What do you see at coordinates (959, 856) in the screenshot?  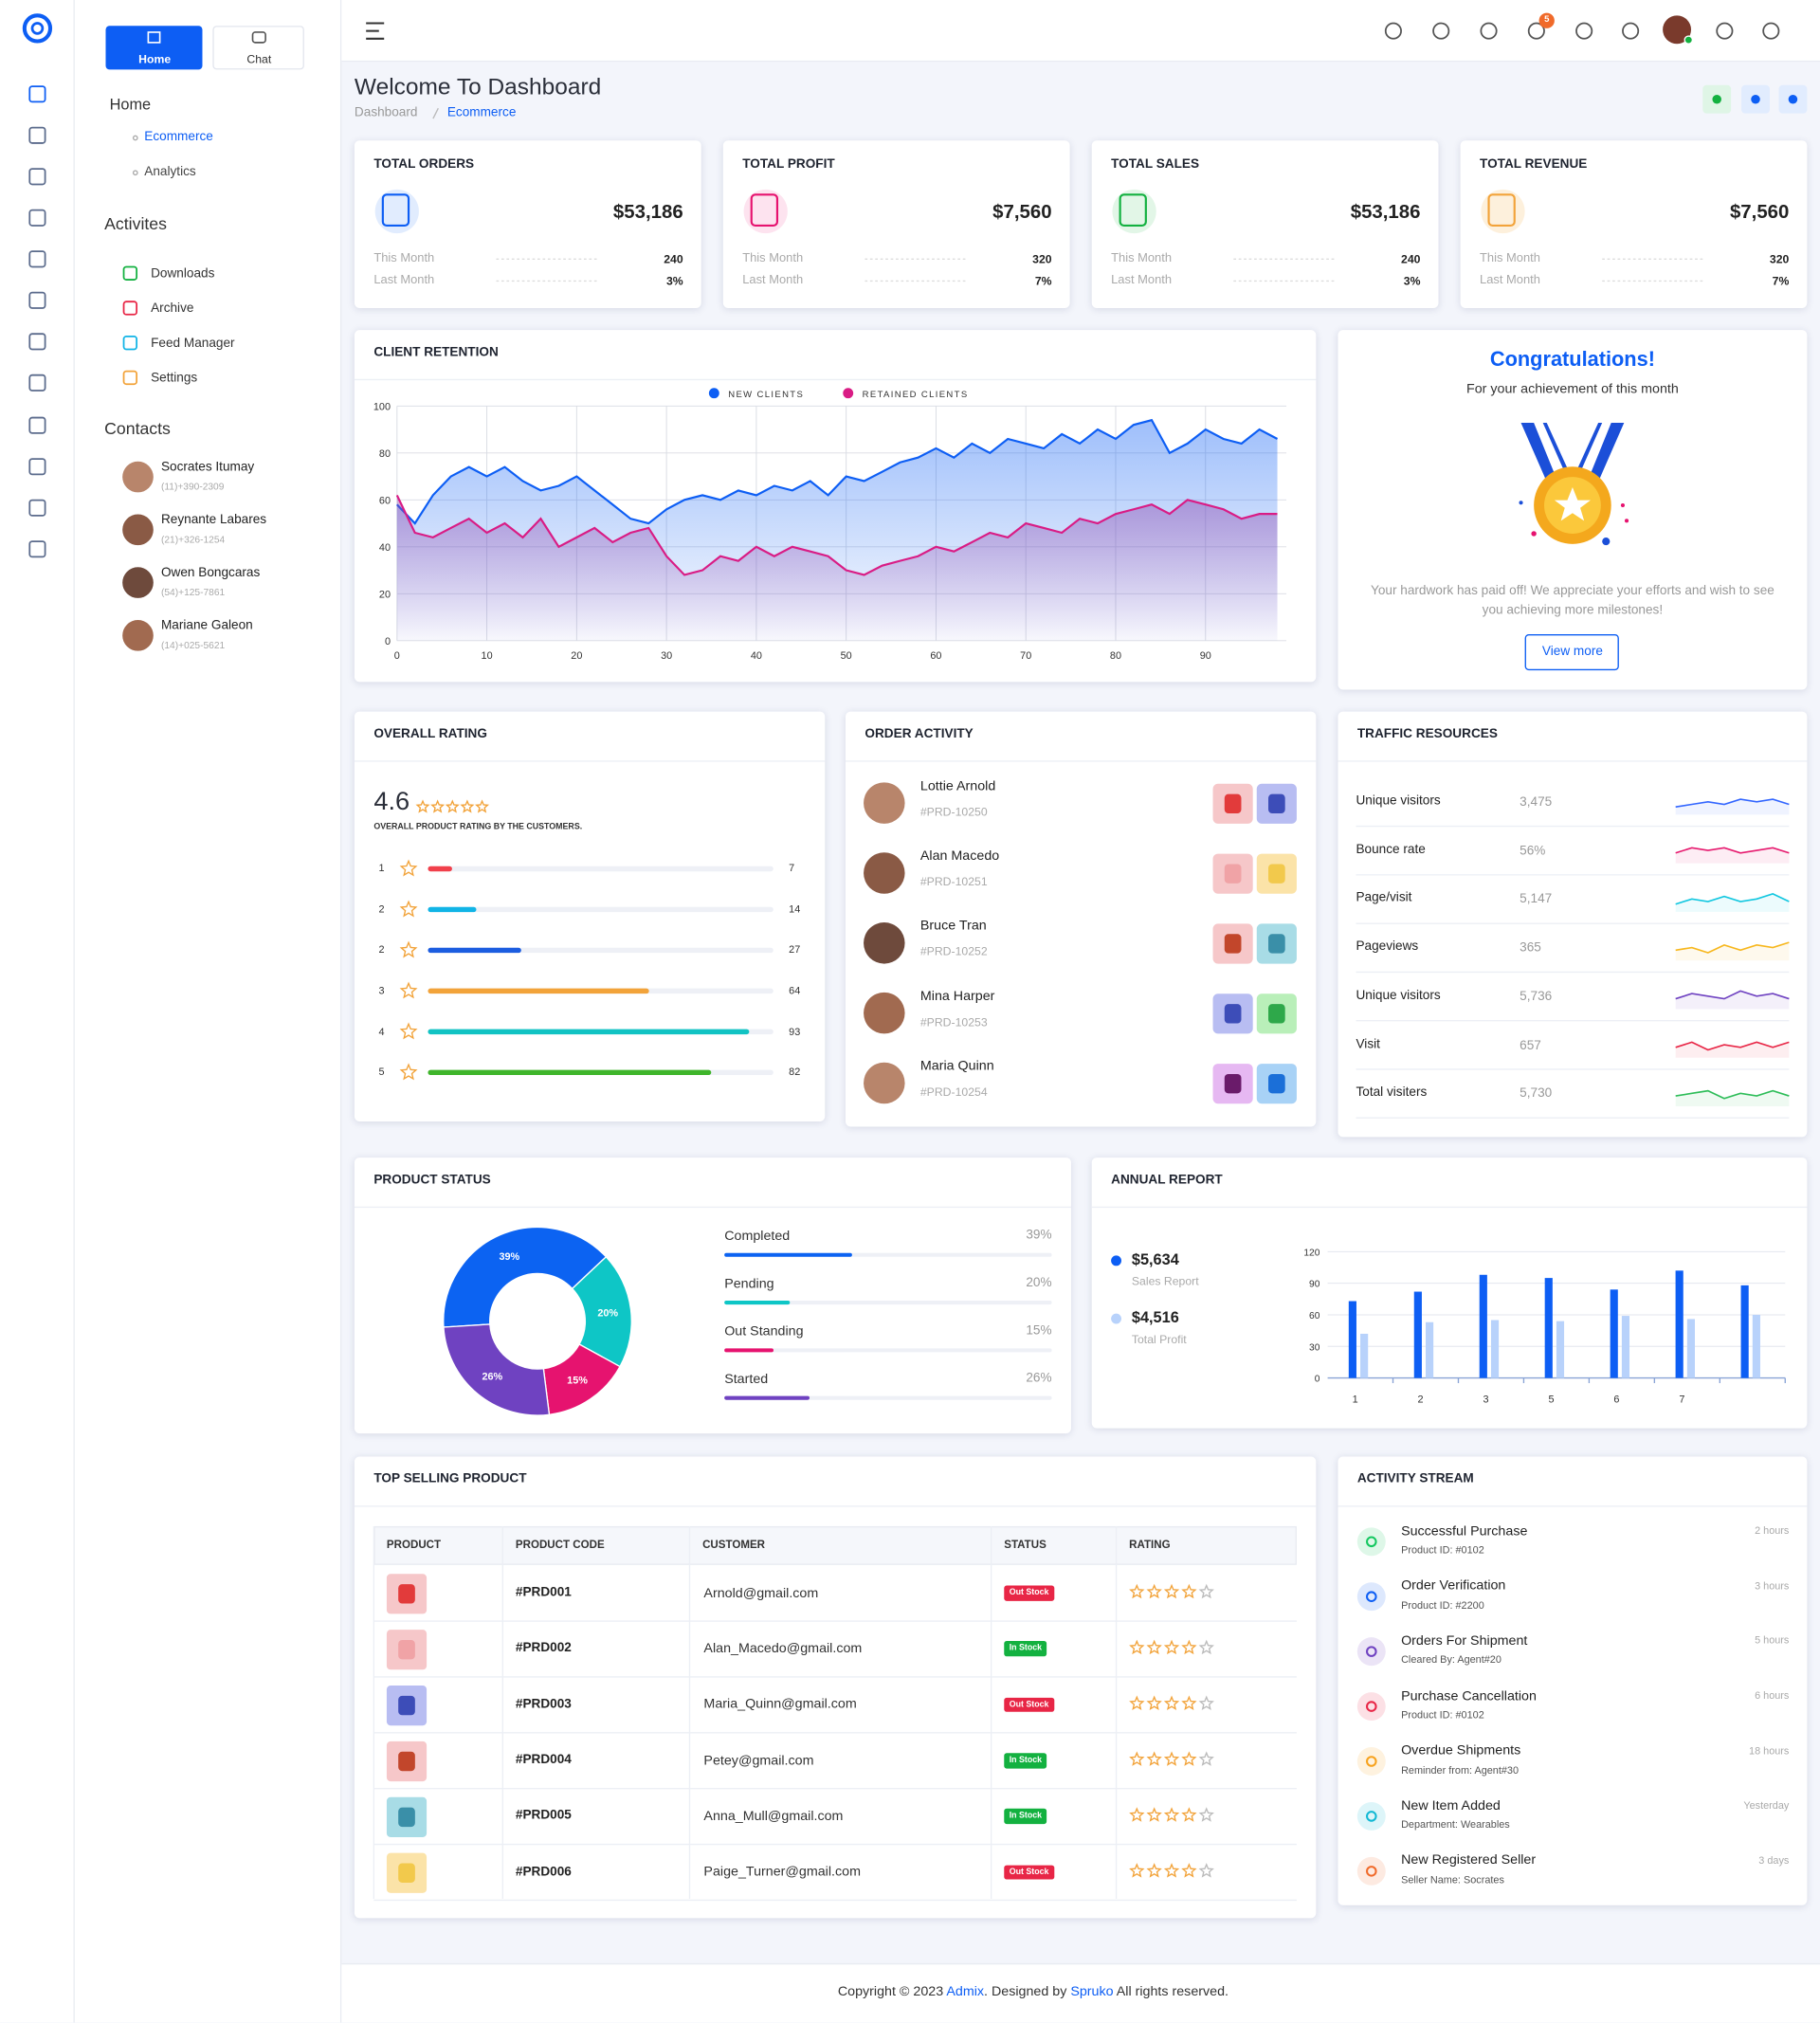 I see `customer-name: Alan Macedo` at bounding box center [959, 856].